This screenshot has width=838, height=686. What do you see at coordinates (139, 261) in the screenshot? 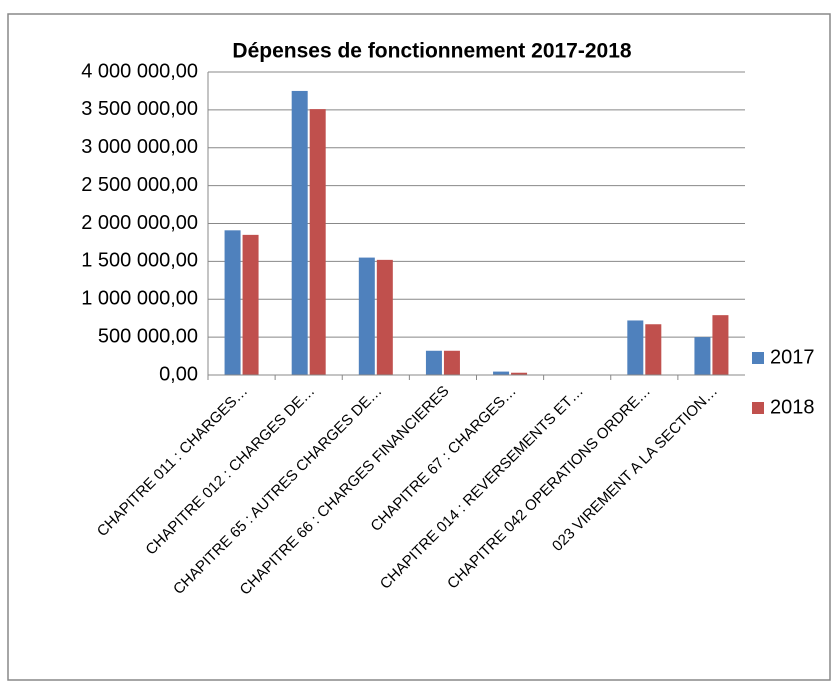
I see `y-tick-label: 1 500 000,00` at bounding box center [139, 261].